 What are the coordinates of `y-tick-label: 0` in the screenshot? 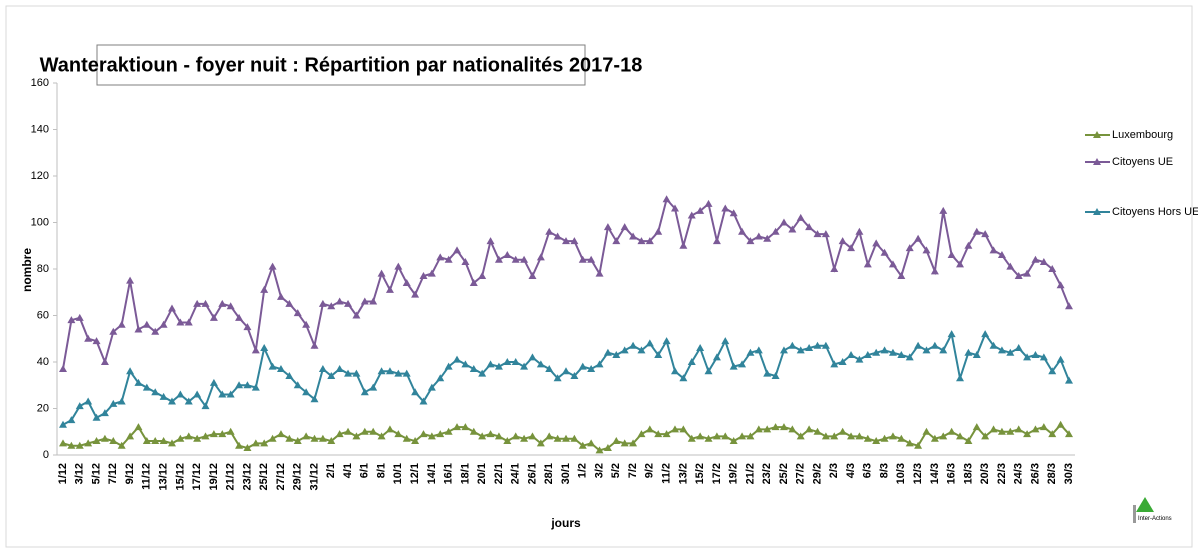 It's located at (46, 455).